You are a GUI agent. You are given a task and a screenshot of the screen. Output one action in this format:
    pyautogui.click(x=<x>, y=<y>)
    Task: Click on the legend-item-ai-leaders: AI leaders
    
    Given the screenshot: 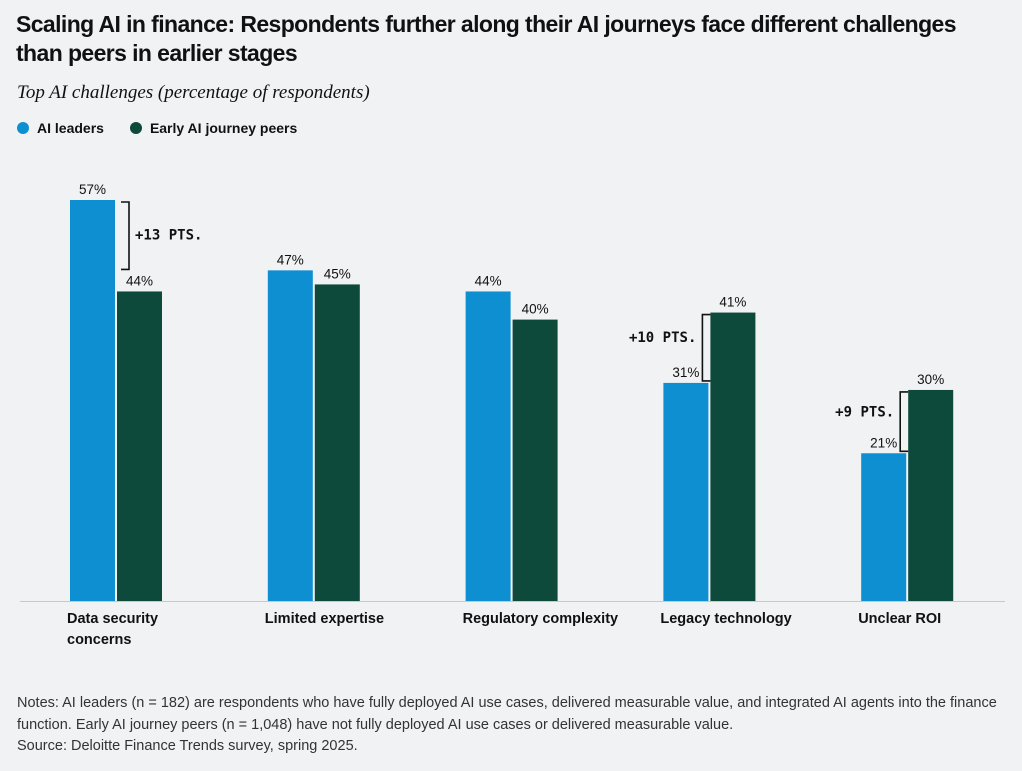 What is the action you would take?
    pyautogui.click(x=60, y=128)
    